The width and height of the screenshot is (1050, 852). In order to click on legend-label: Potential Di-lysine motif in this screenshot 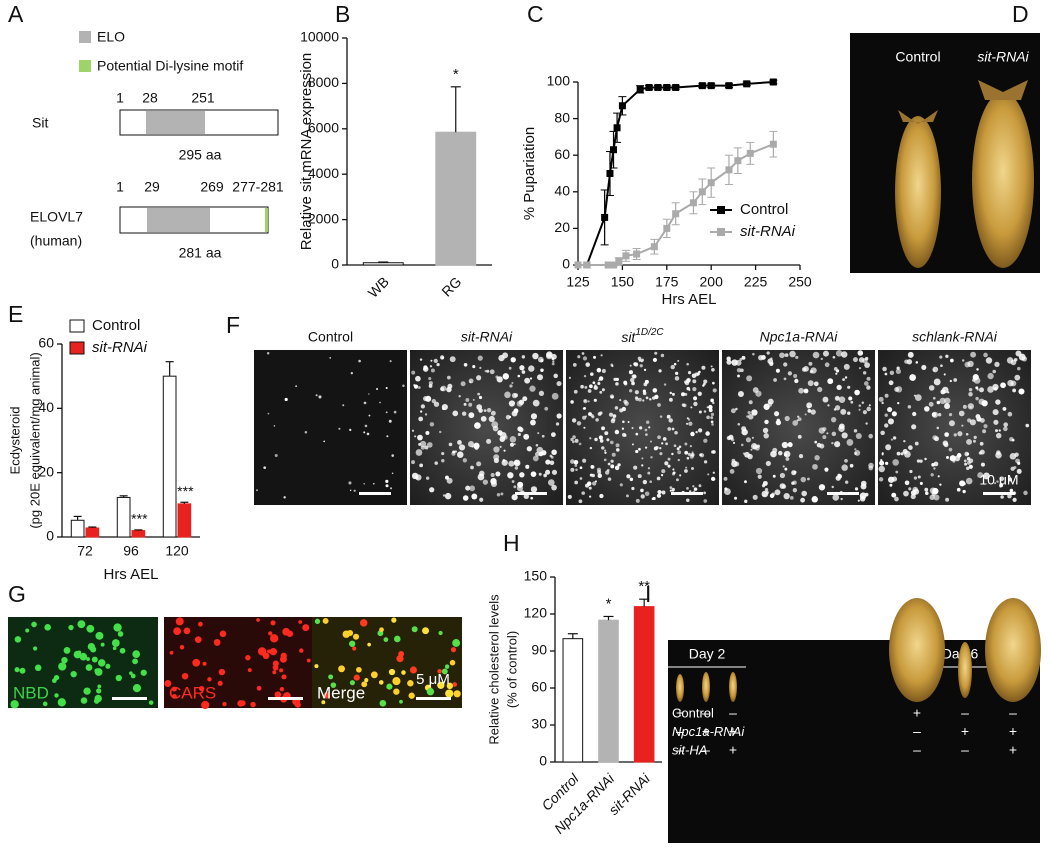, I will do `click(170, 66)`.